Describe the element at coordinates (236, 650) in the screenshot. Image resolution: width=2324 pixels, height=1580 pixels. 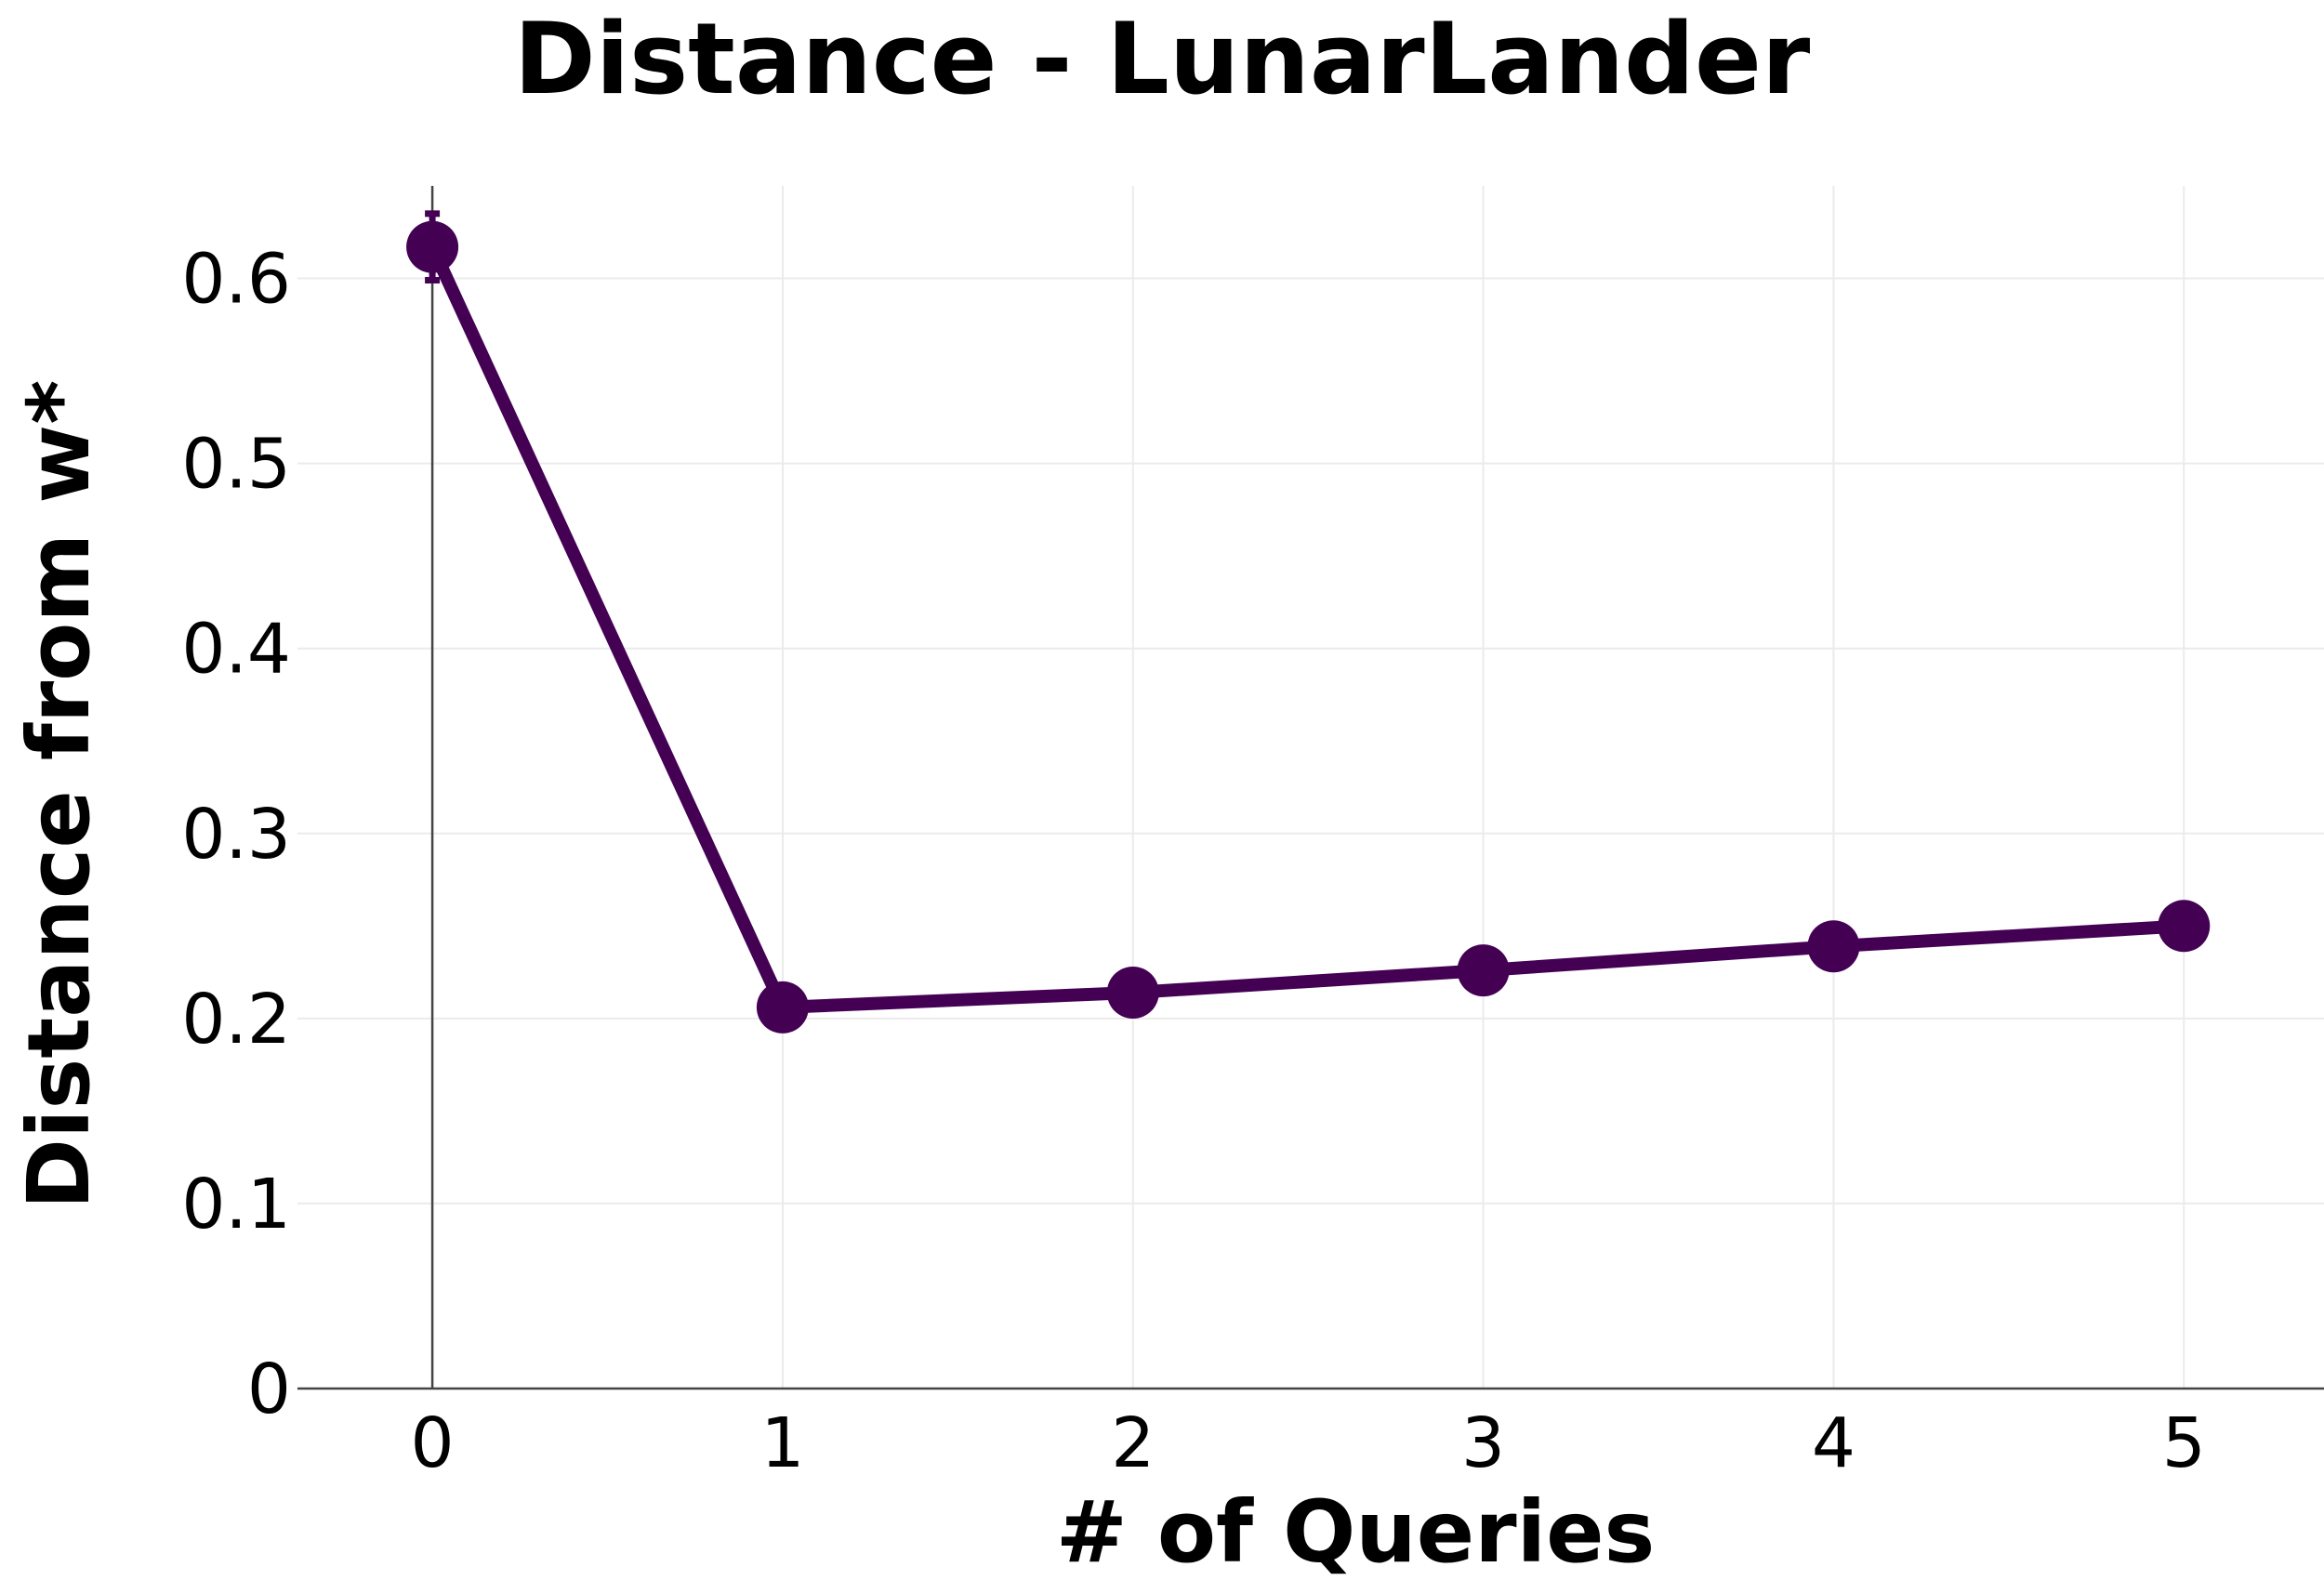
I see `y-tick-label: 0.4` at that location.